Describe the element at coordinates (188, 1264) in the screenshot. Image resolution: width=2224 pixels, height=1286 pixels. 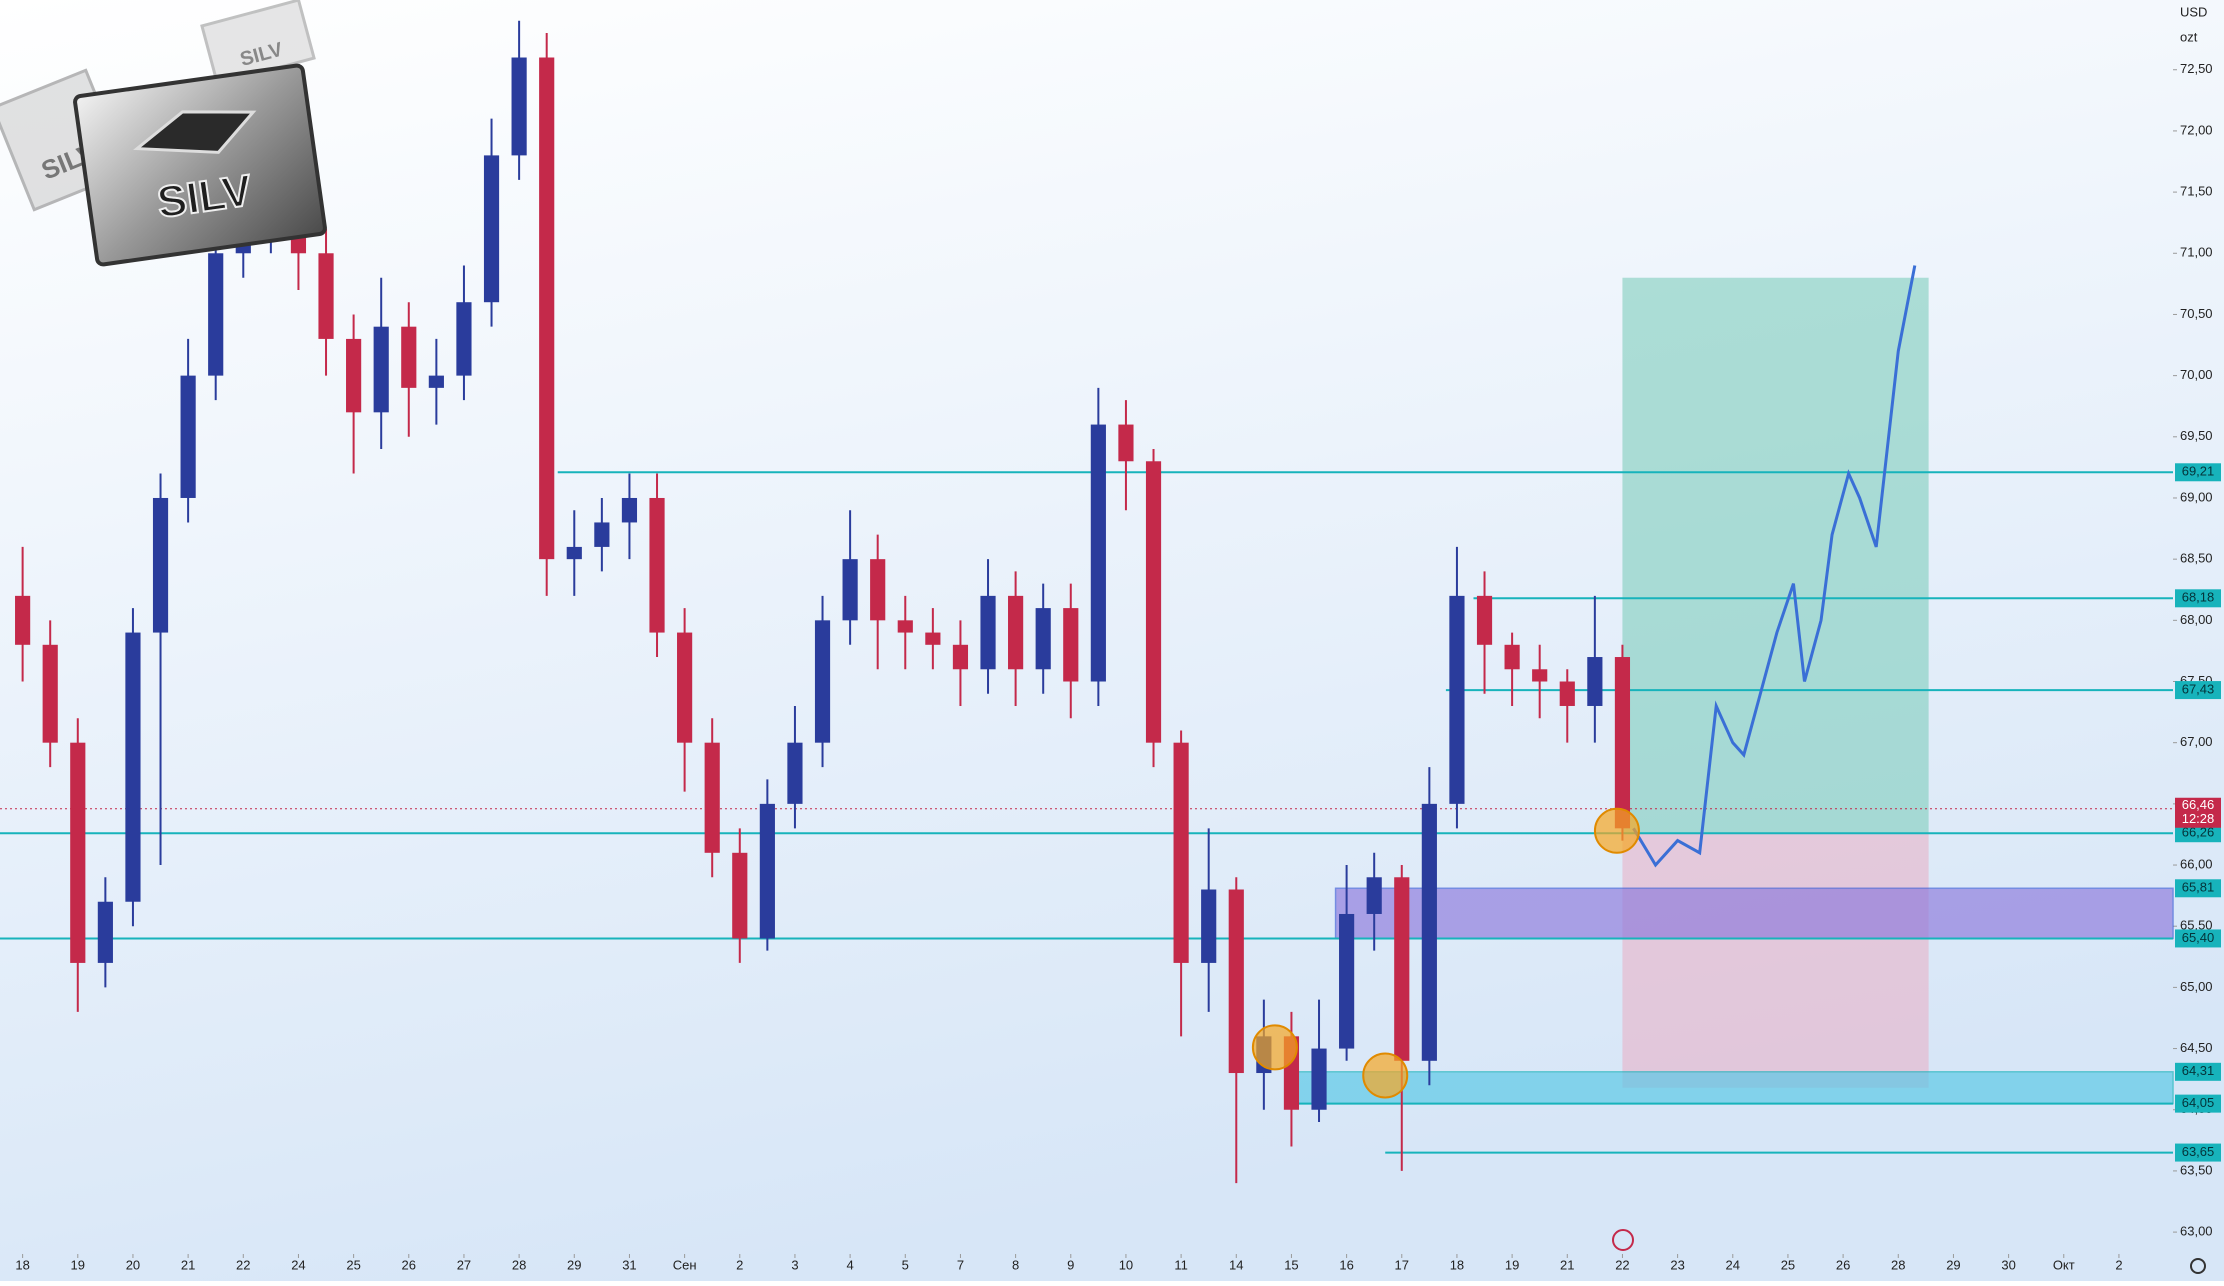
I see `x-tick-label: 21` at that location.